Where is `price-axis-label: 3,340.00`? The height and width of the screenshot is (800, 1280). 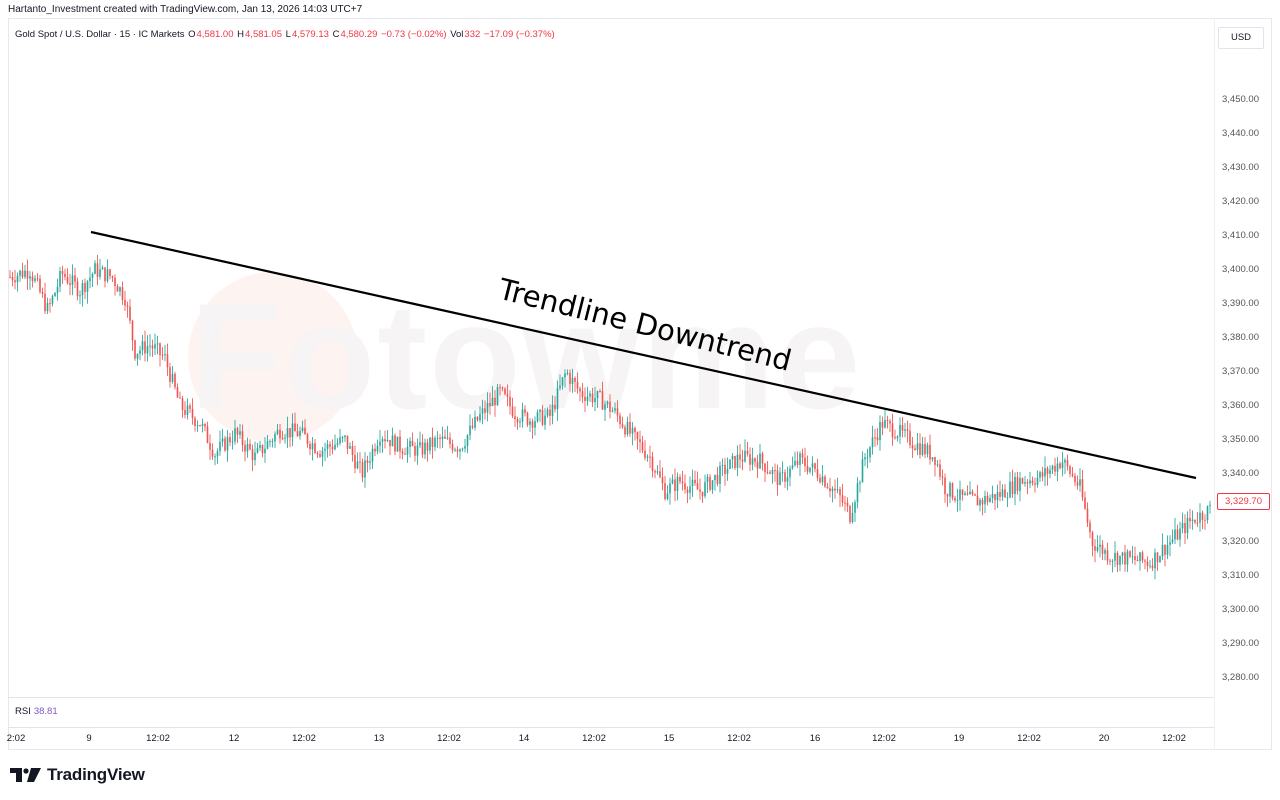
price-axis-label: 3,340.00 is located at coordinates (1240, 473).